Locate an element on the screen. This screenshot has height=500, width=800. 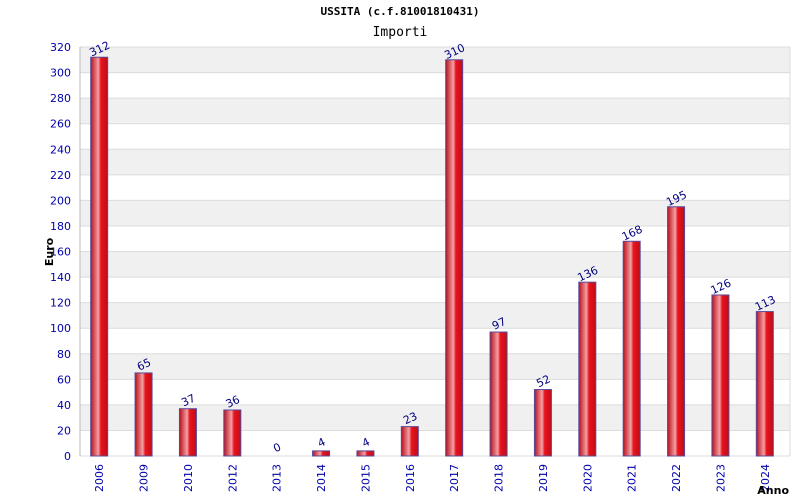
x-axis-label: Anno is located at coordinates (773, 490).